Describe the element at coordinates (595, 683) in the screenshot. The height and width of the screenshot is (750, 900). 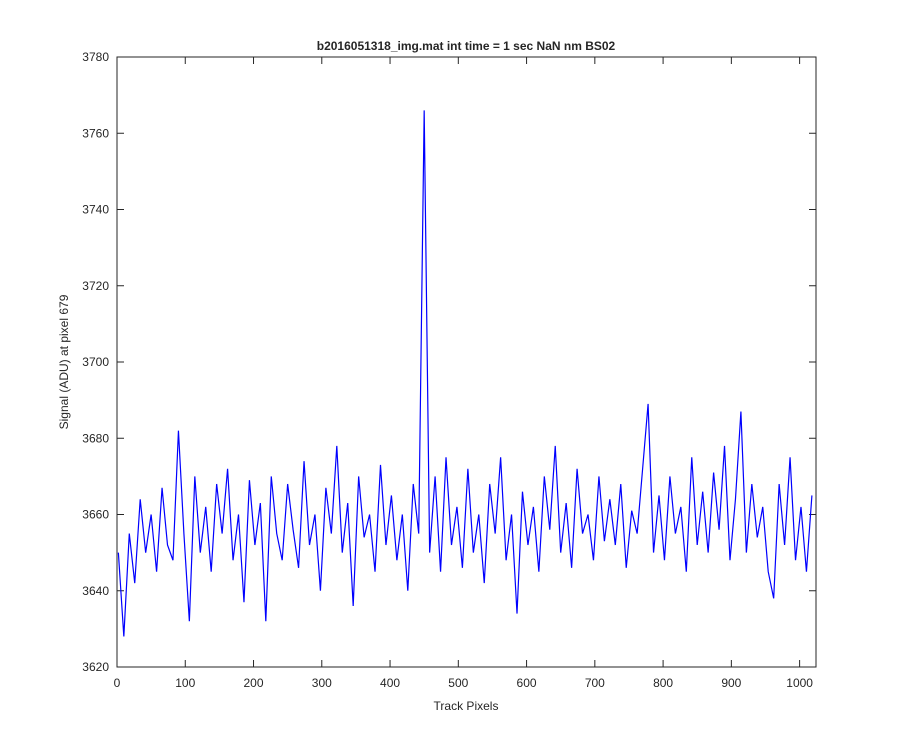
I see `x-tick-label: 700` at that location.